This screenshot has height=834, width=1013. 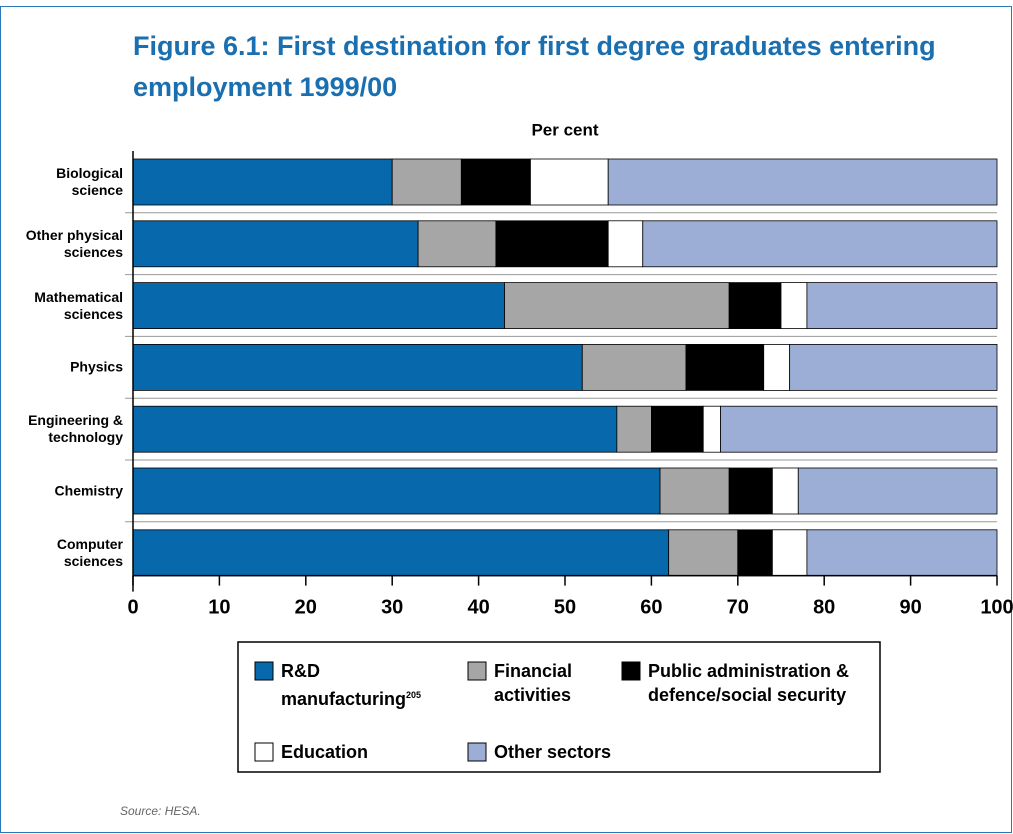 What do you see at coordinates (565, 607) in the screenshot?
I see `x-tick-label: 50` at bounding box center [565, 607].